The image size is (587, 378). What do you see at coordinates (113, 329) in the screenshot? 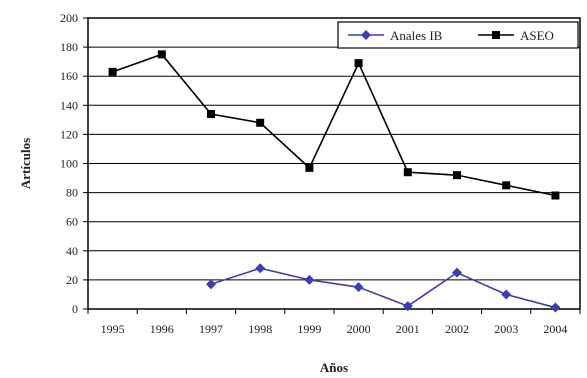
I see `x-tick-label: 1995` at bounding box center [113, 329].